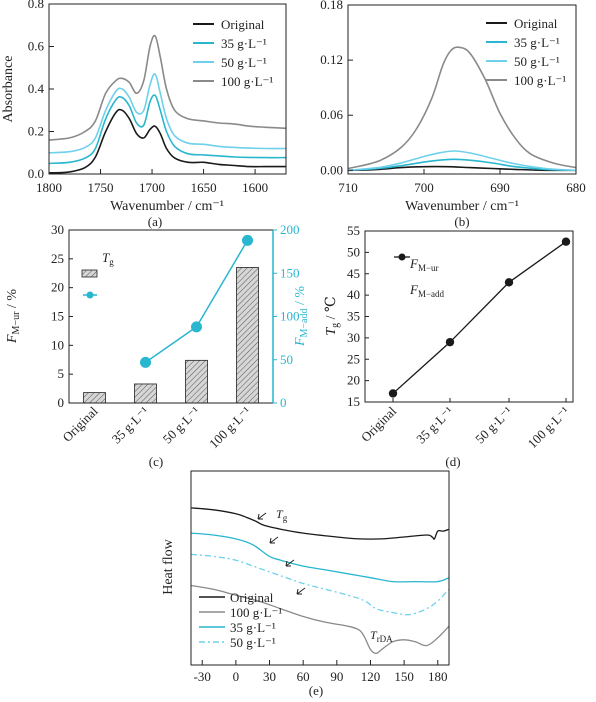 The height and width of the screenshot is (702, 596). Describe the element at coordinates (202, 676) in the screenshot. I see `panel-e-xtick-label-0: -30` at that location.